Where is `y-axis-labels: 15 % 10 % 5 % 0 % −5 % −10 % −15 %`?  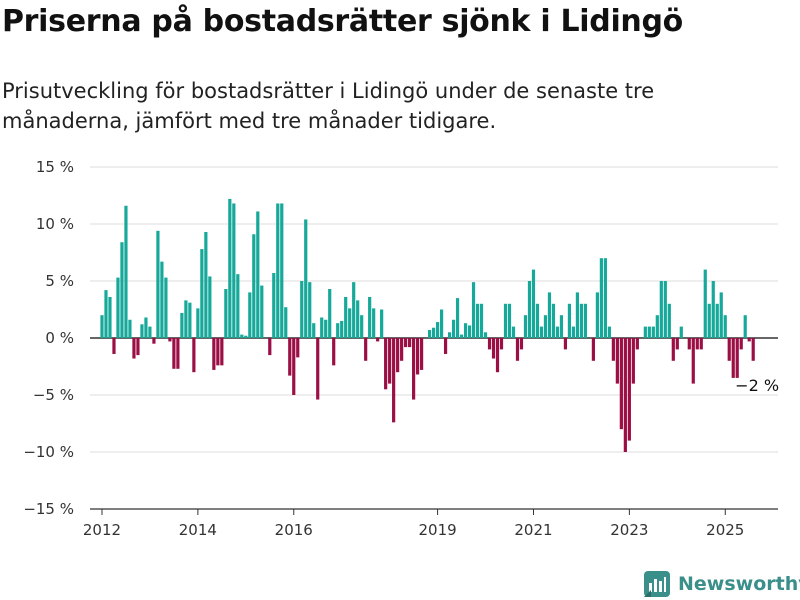
y-axis-labels: 15 % 10 % 5 % 0 % −5 % −10 % −15 % is located at coordinates (48, 338).